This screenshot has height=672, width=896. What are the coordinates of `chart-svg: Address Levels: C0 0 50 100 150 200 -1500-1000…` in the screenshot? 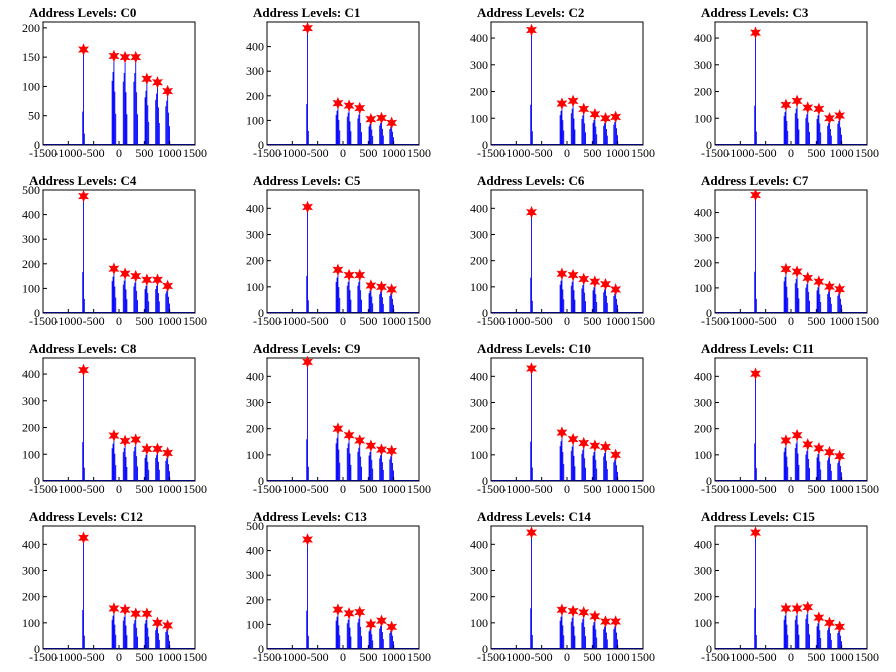 It's located at (114, 82).